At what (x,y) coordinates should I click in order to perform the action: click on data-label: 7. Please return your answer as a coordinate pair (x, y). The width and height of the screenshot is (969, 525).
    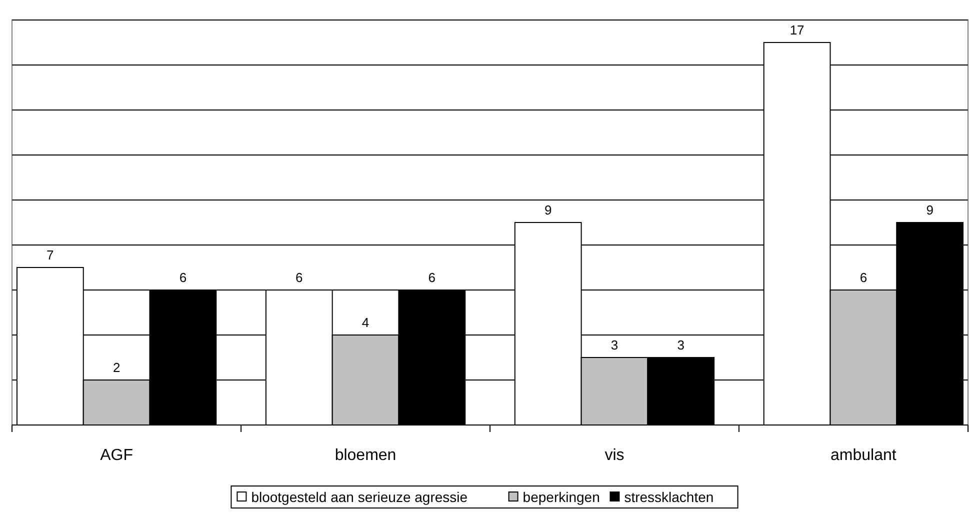
    Looking at the image, I should click on (50, 255).